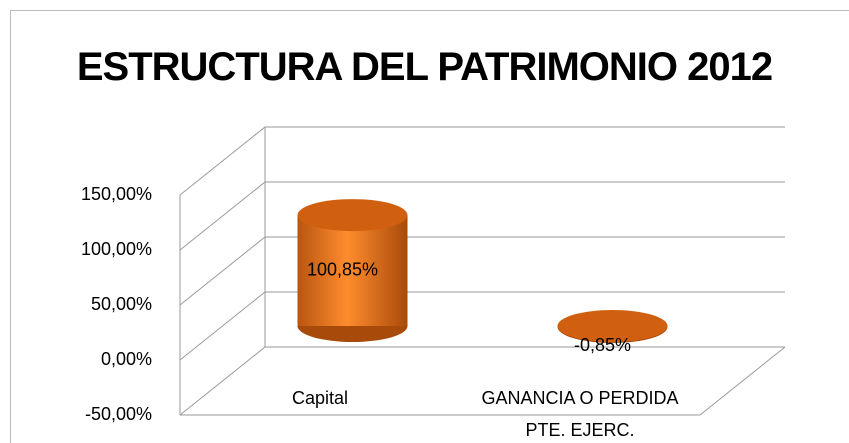 Image resolution: width=849 pixels, height=443 pixels. Describe the element at coordinates (126, 359) in the screenshot. I see `y-tick-label: 0,00%` at that location.